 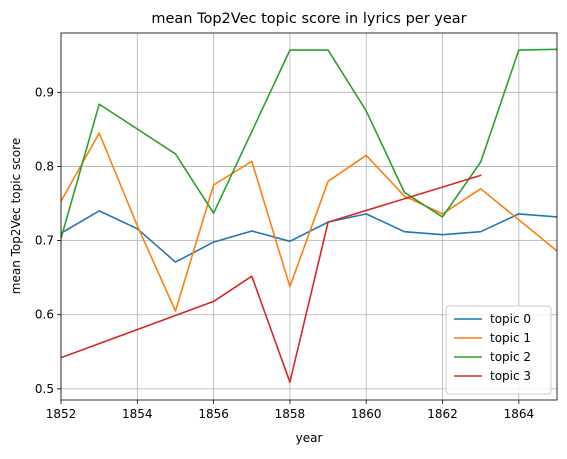 I want to click on x-tick-label: 1860, so click(x=366, y=414).